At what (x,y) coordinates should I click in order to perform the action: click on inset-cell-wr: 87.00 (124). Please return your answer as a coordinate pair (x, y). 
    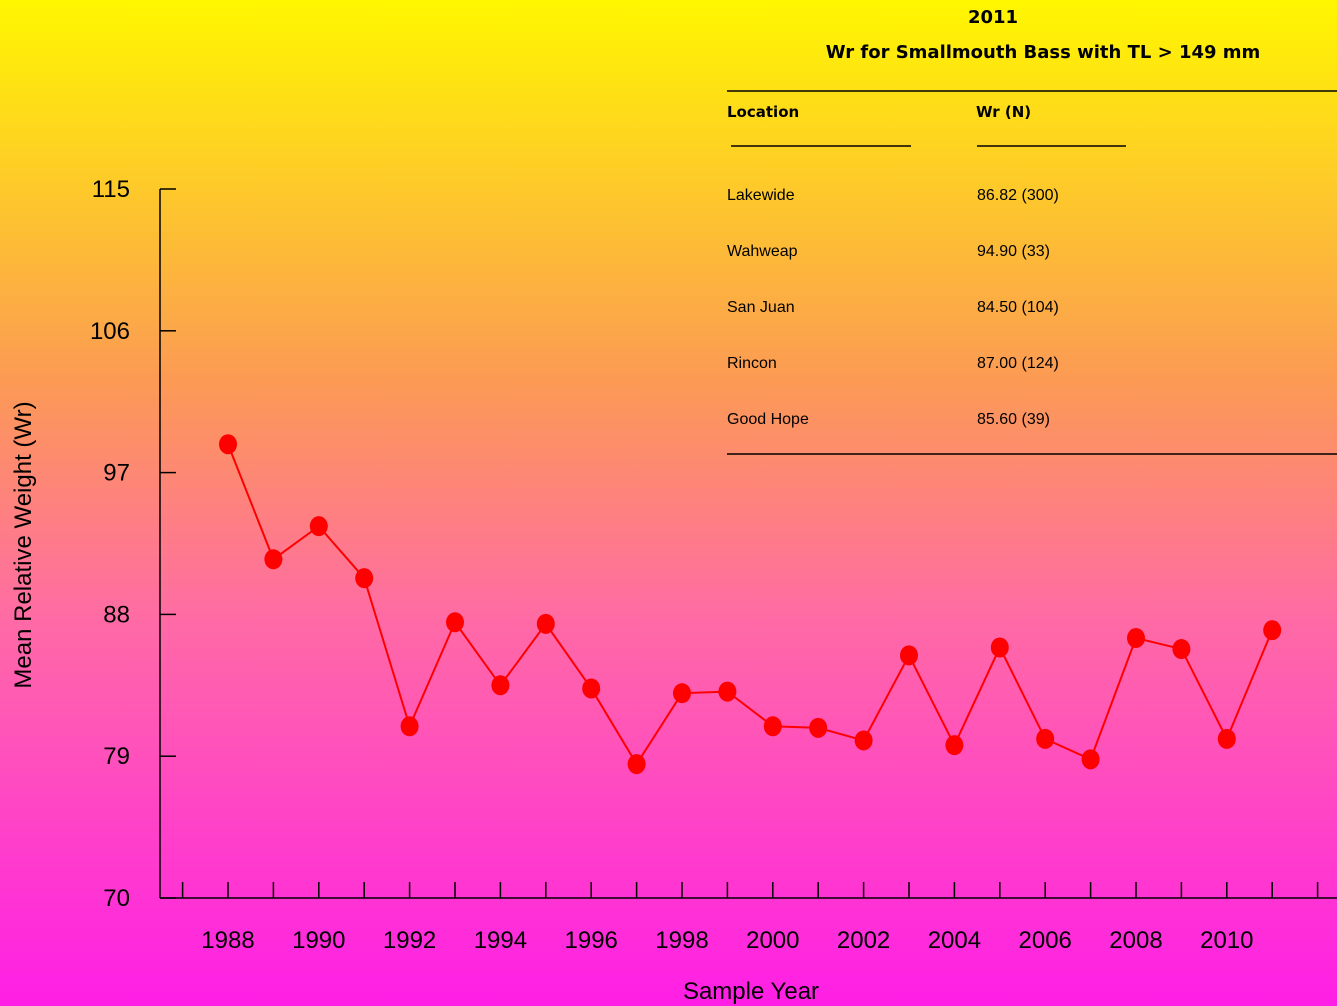
    Looking at the image, I should click on (1018, 363).